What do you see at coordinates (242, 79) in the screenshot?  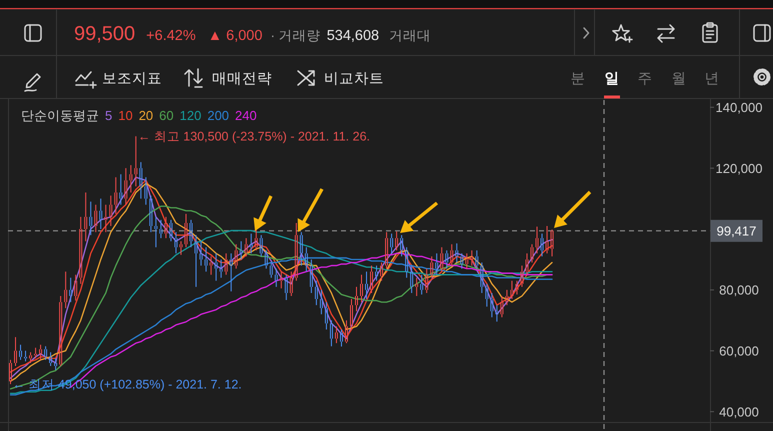 I see `text: 매매전략` at bounding box center [242, 79].